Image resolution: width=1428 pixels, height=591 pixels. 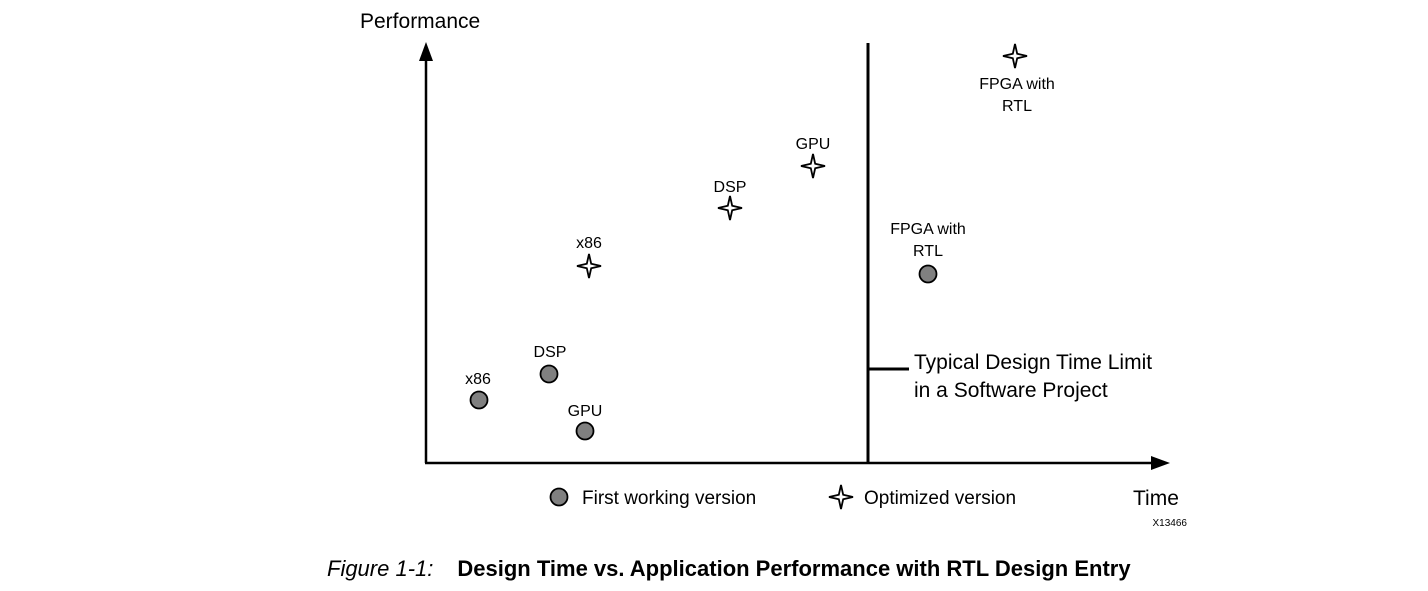 I want to click on y-axis-title: Performance, so click(x=420, y=21).